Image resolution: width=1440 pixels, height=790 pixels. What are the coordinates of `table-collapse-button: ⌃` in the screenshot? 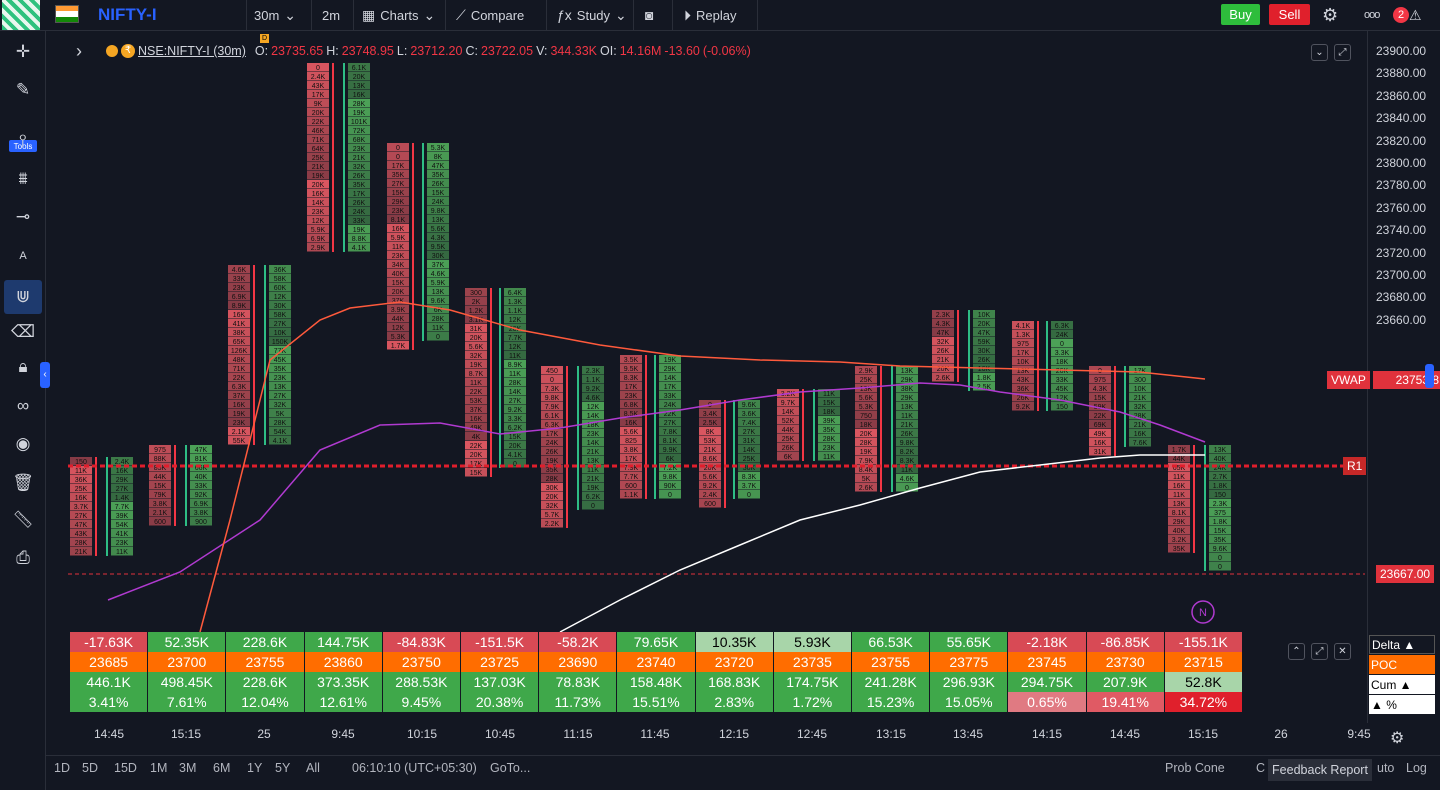 It's located at (1296, 651).